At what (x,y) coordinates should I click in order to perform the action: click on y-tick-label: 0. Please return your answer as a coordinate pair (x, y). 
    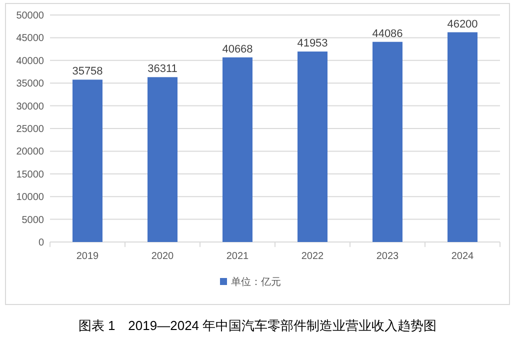
    Looking at the image, I should click on (41, 243).